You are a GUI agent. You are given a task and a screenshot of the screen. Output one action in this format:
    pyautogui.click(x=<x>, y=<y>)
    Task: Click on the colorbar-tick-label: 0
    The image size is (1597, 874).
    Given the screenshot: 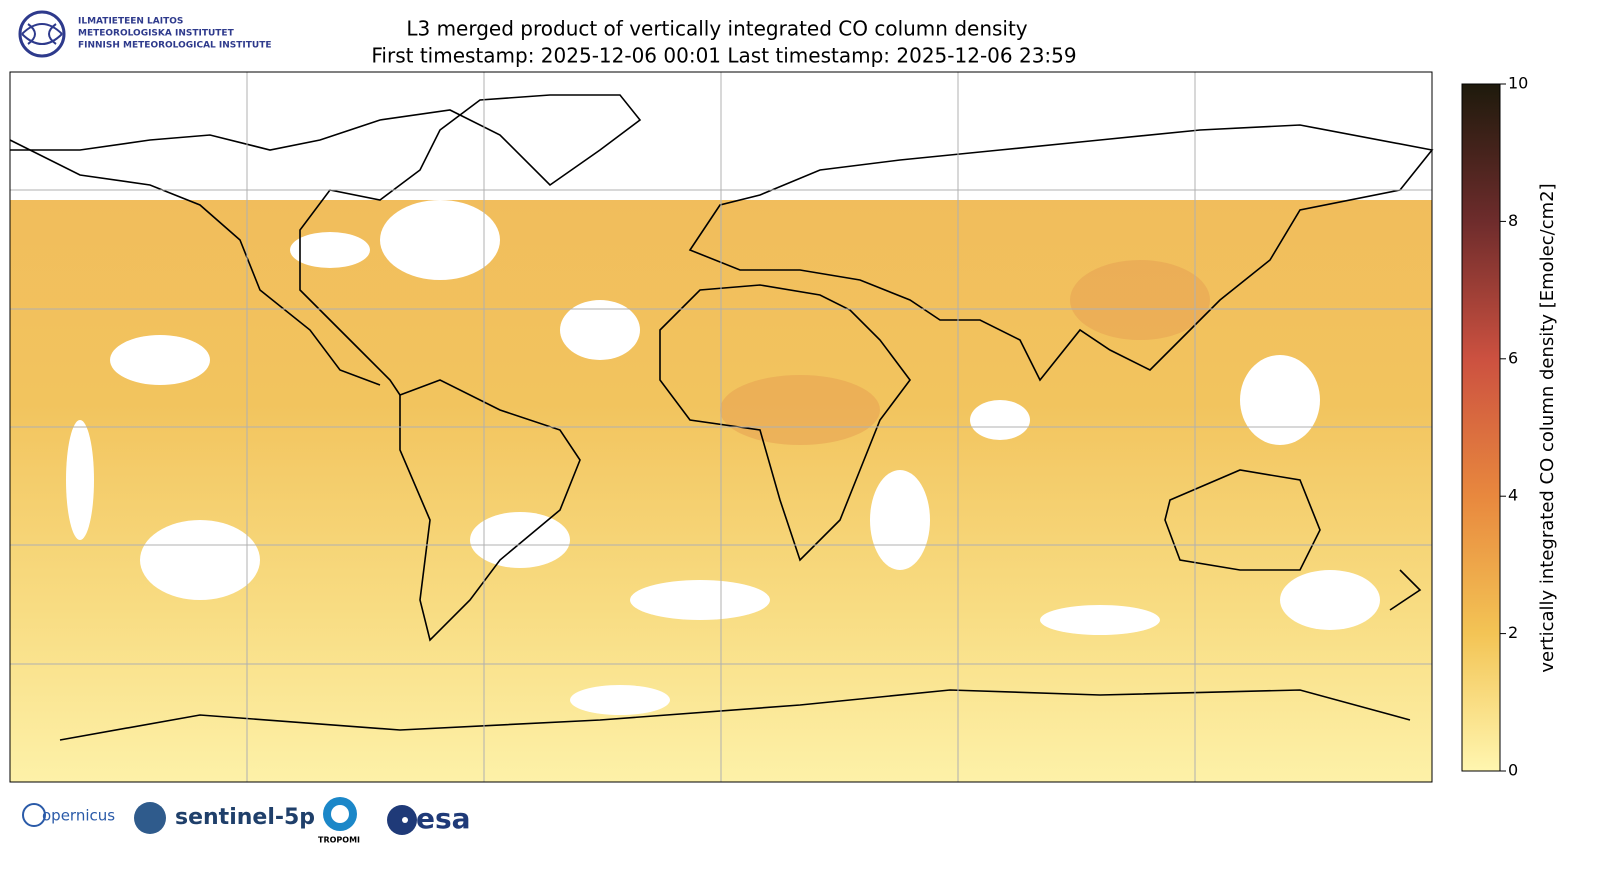 What is the action you would take?
    pyautogui.click(x=1513, y=770)
    